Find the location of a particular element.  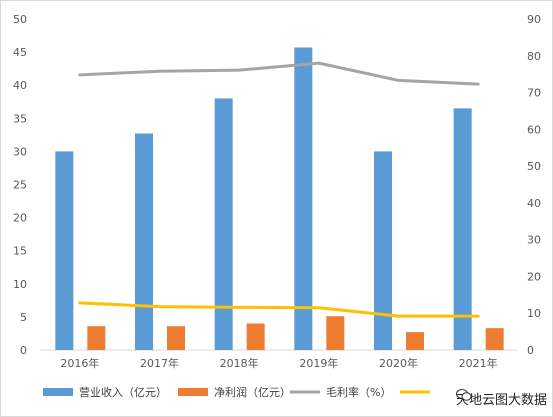

wechat-icon is located at coordinates (463, 395).